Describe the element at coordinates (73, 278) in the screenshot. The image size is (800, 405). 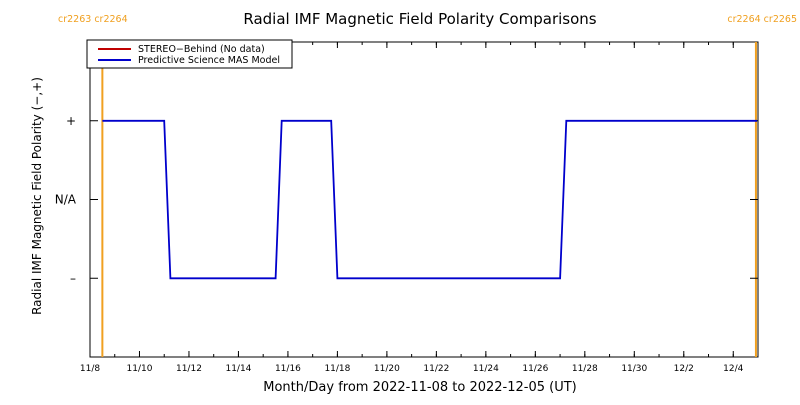
I see `y-tick-label: –` at that location.